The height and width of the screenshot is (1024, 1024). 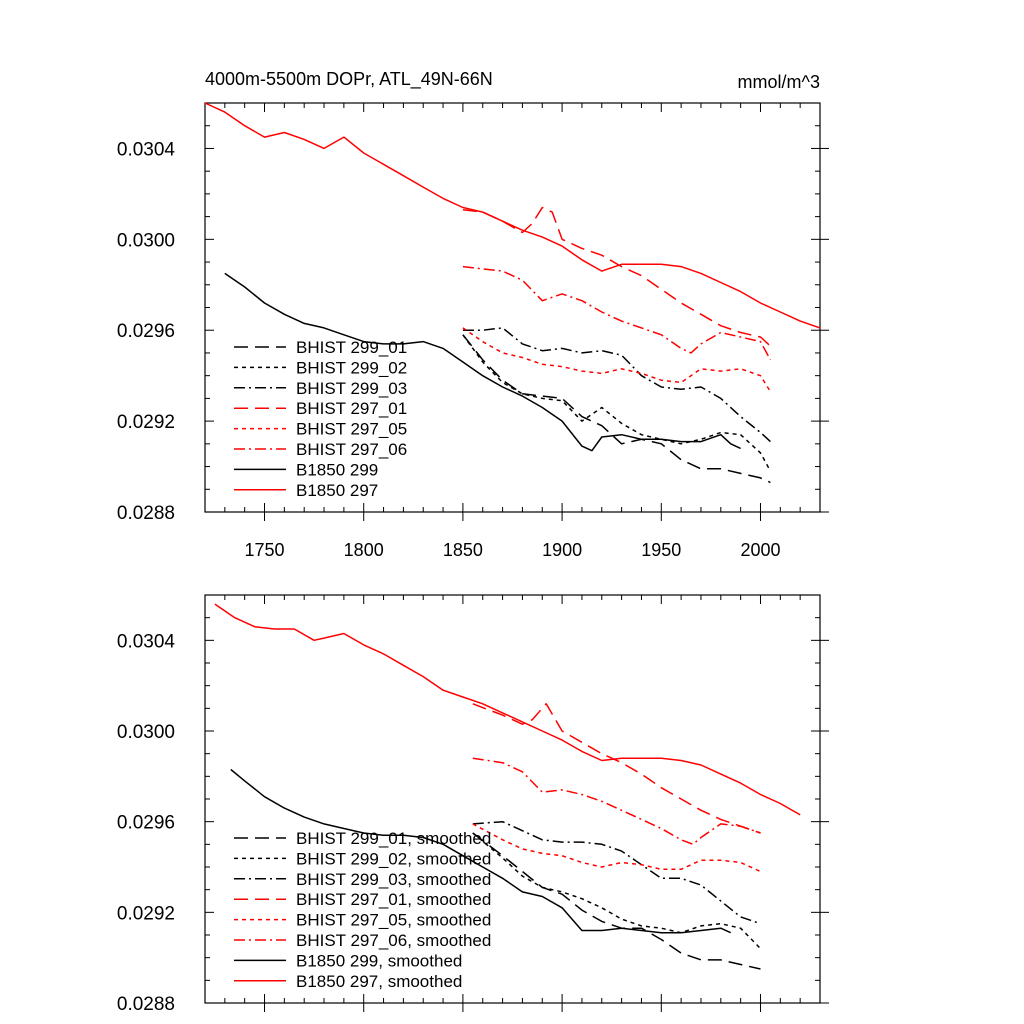 What do you see at coordinates (351, 388) in the screenshot?
I see `legend-label: BHIST 299_03` at bounding box center [351, 388].